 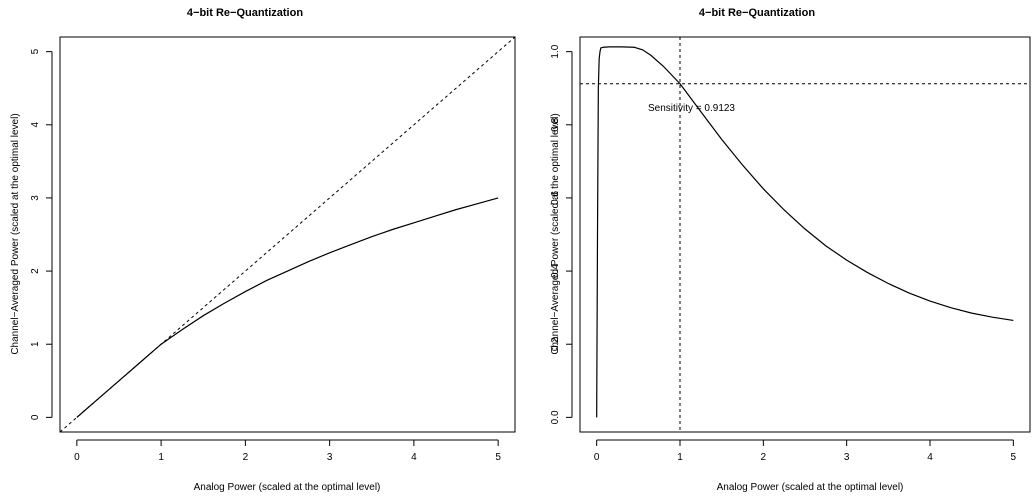 I want to click on sensitivity-annotation: Sensitivity = 0.9123, so click(x=691, y=108).